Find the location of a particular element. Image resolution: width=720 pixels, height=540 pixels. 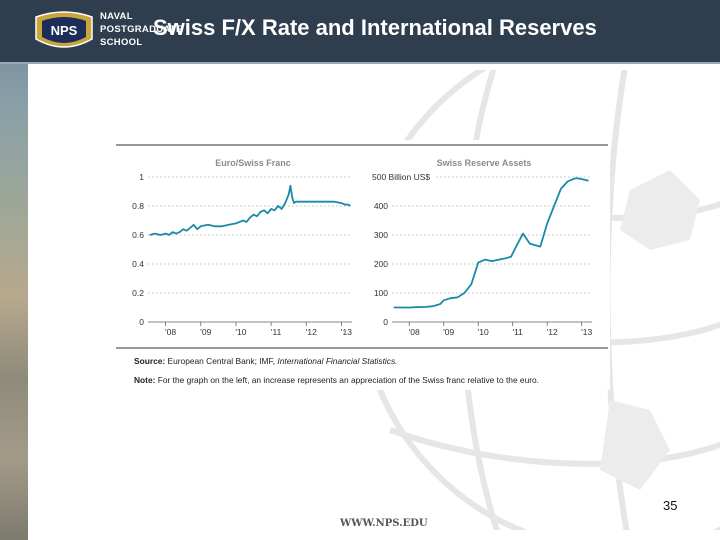

footer-url: WWW.NPS.EDU is located at coordinates (384, 523).